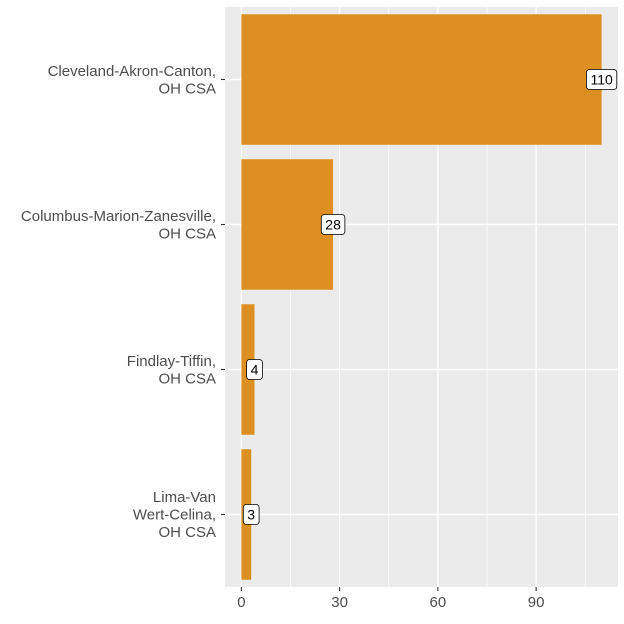  I want to click on x-tick-label: 0, so click(241, 602).